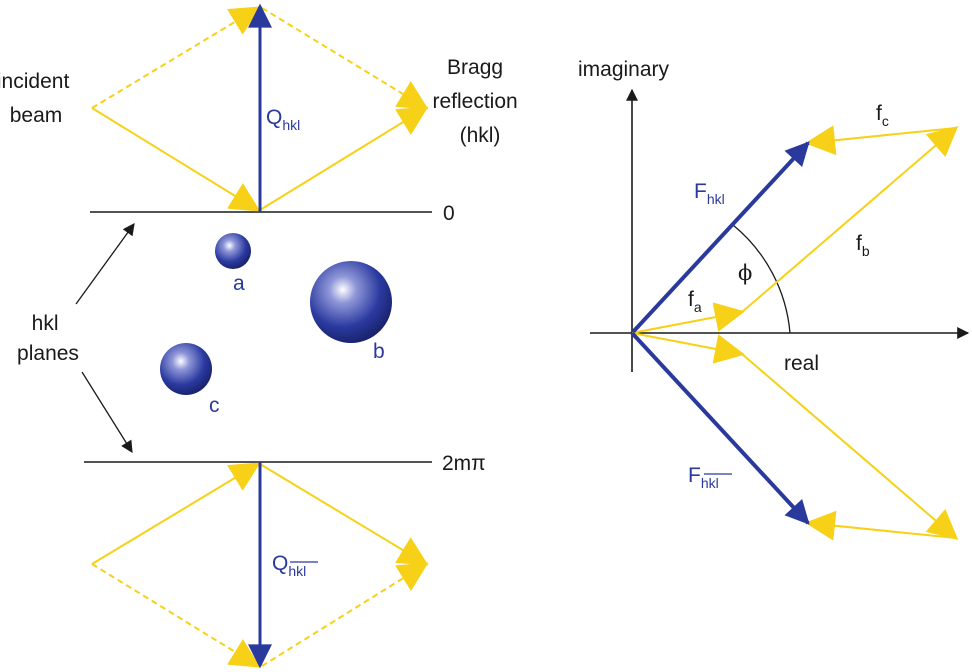 The width and height of the screenshot is (972, 672). I want to click on dashed-reflection-top, so click(345, 58).